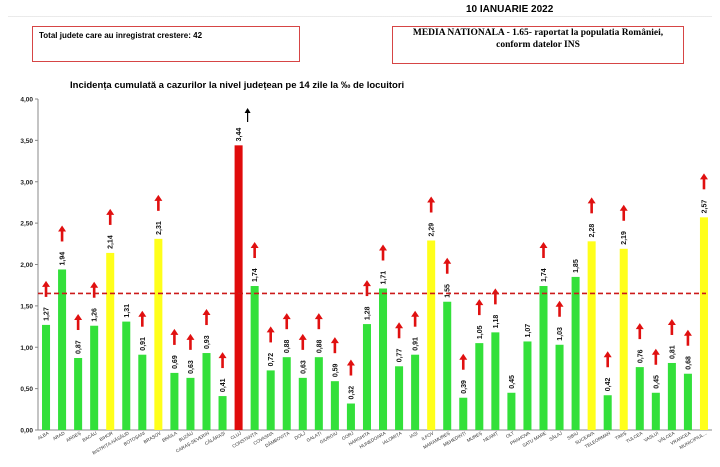 The image size is (720, 467). What do you see at coordinates (528, 331) in the screenshot?
I see `bar-value-label: 1,07` at bounding box center [528, 331].